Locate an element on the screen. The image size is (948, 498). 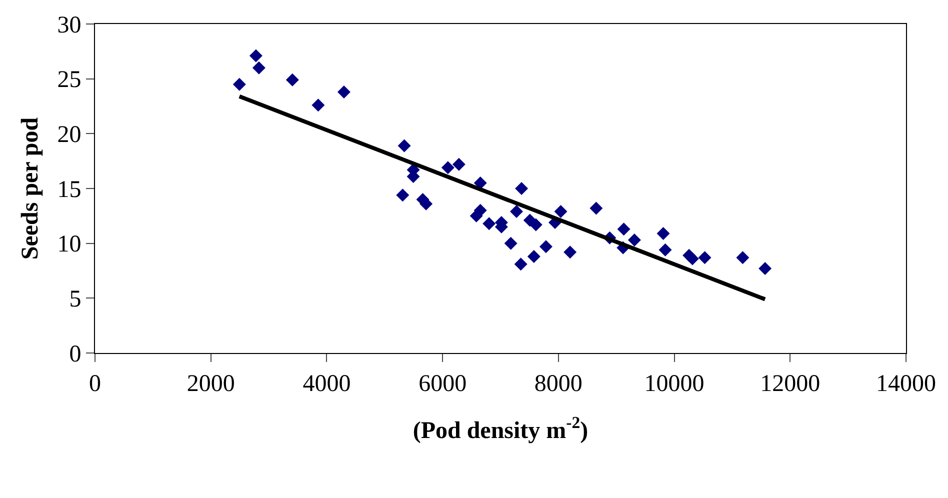
y-tick-label: 10 is located at coordinates (69, 245).